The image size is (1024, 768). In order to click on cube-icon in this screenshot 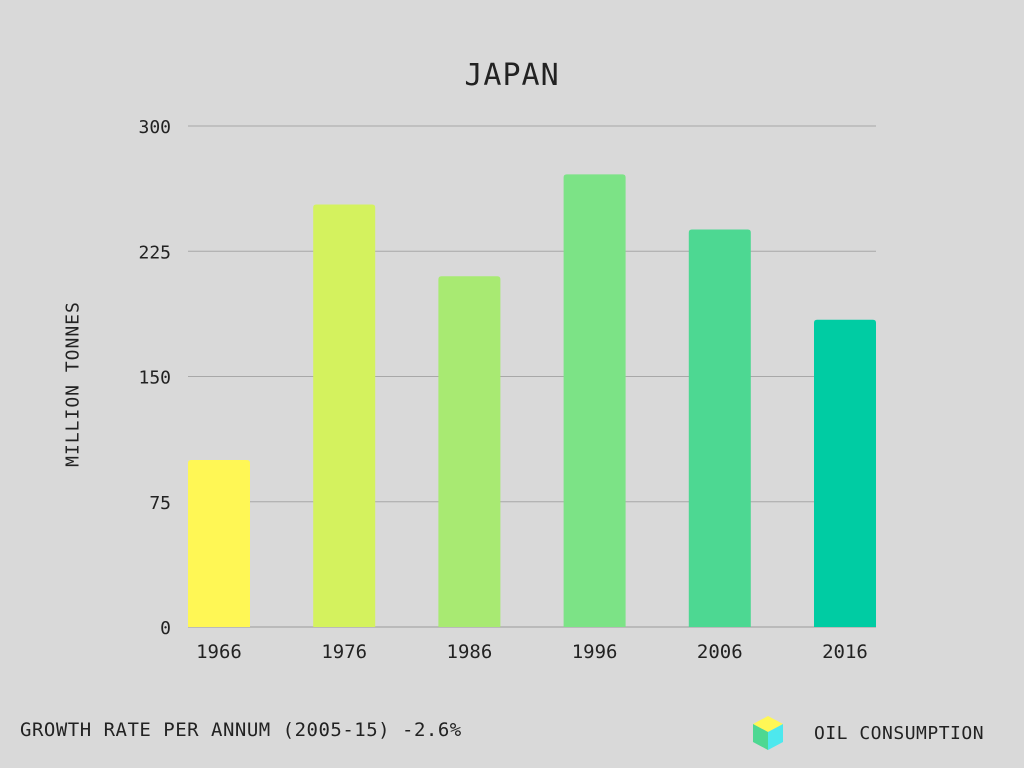, I will do `click(768, 733)`.